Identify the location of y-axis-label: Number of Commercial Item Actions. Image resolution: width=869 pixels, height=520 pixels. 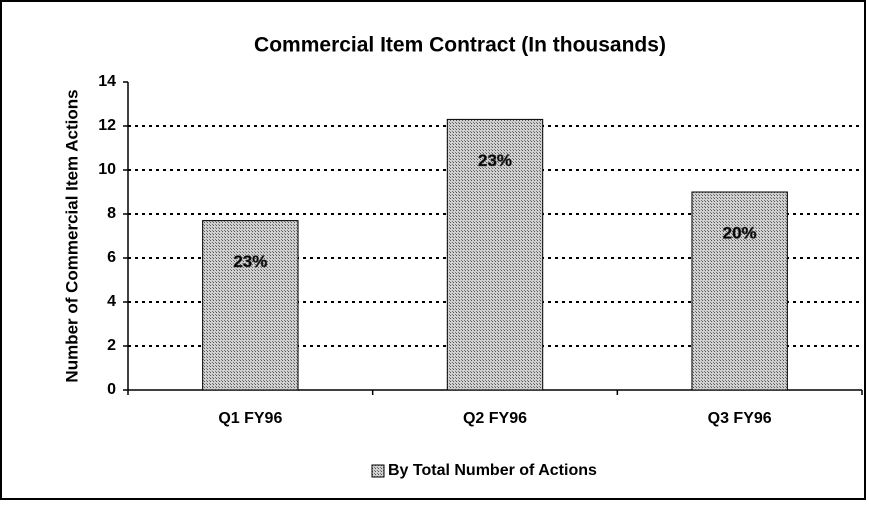
(71, 235).